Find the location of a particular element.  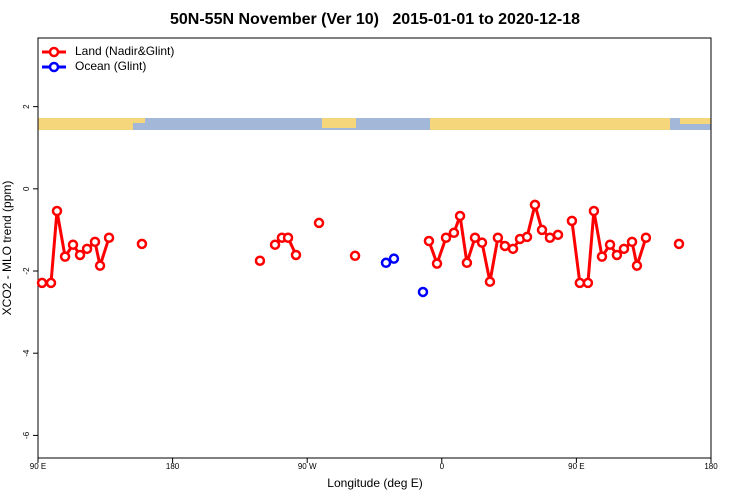

y-tick-label: -2 is located at coordinates (26, 271).